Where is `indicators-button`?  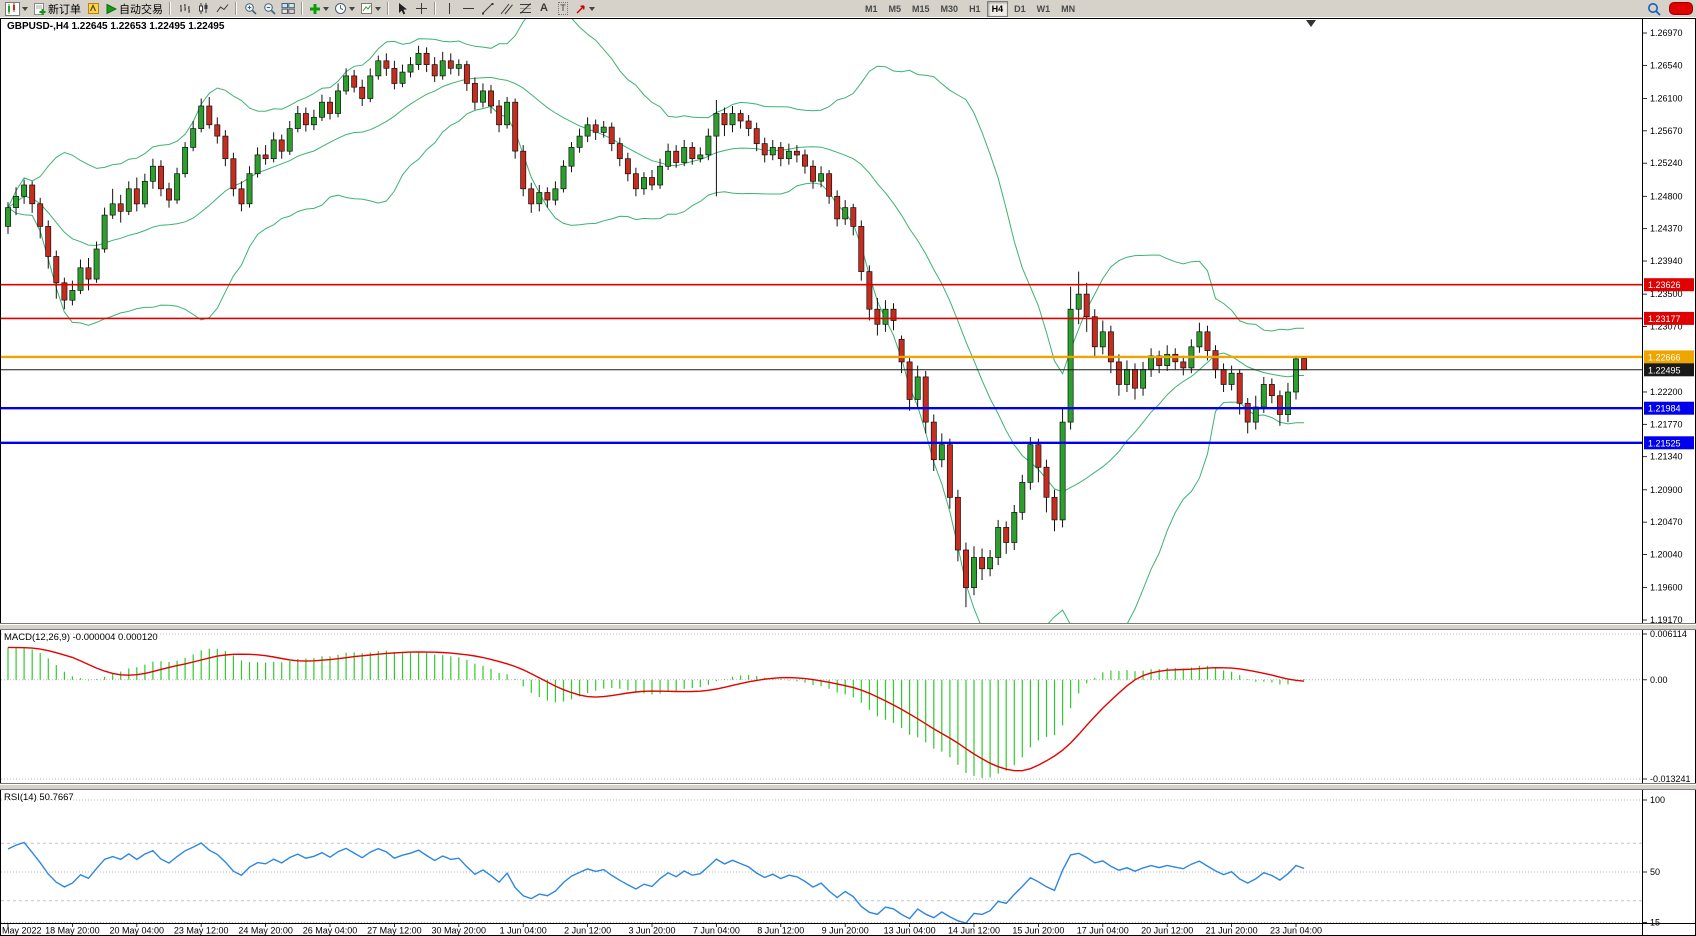
indicators-button is located at coordinates (319, 8).